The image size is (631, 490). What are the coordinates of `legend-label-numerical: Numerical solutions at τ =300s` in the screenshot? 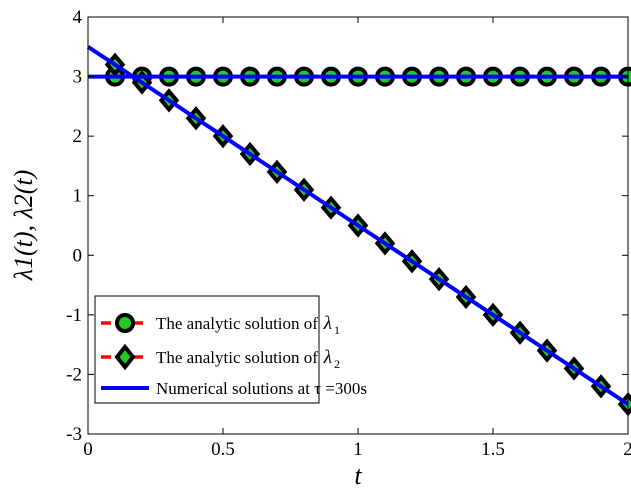 It's located at (261, 388).